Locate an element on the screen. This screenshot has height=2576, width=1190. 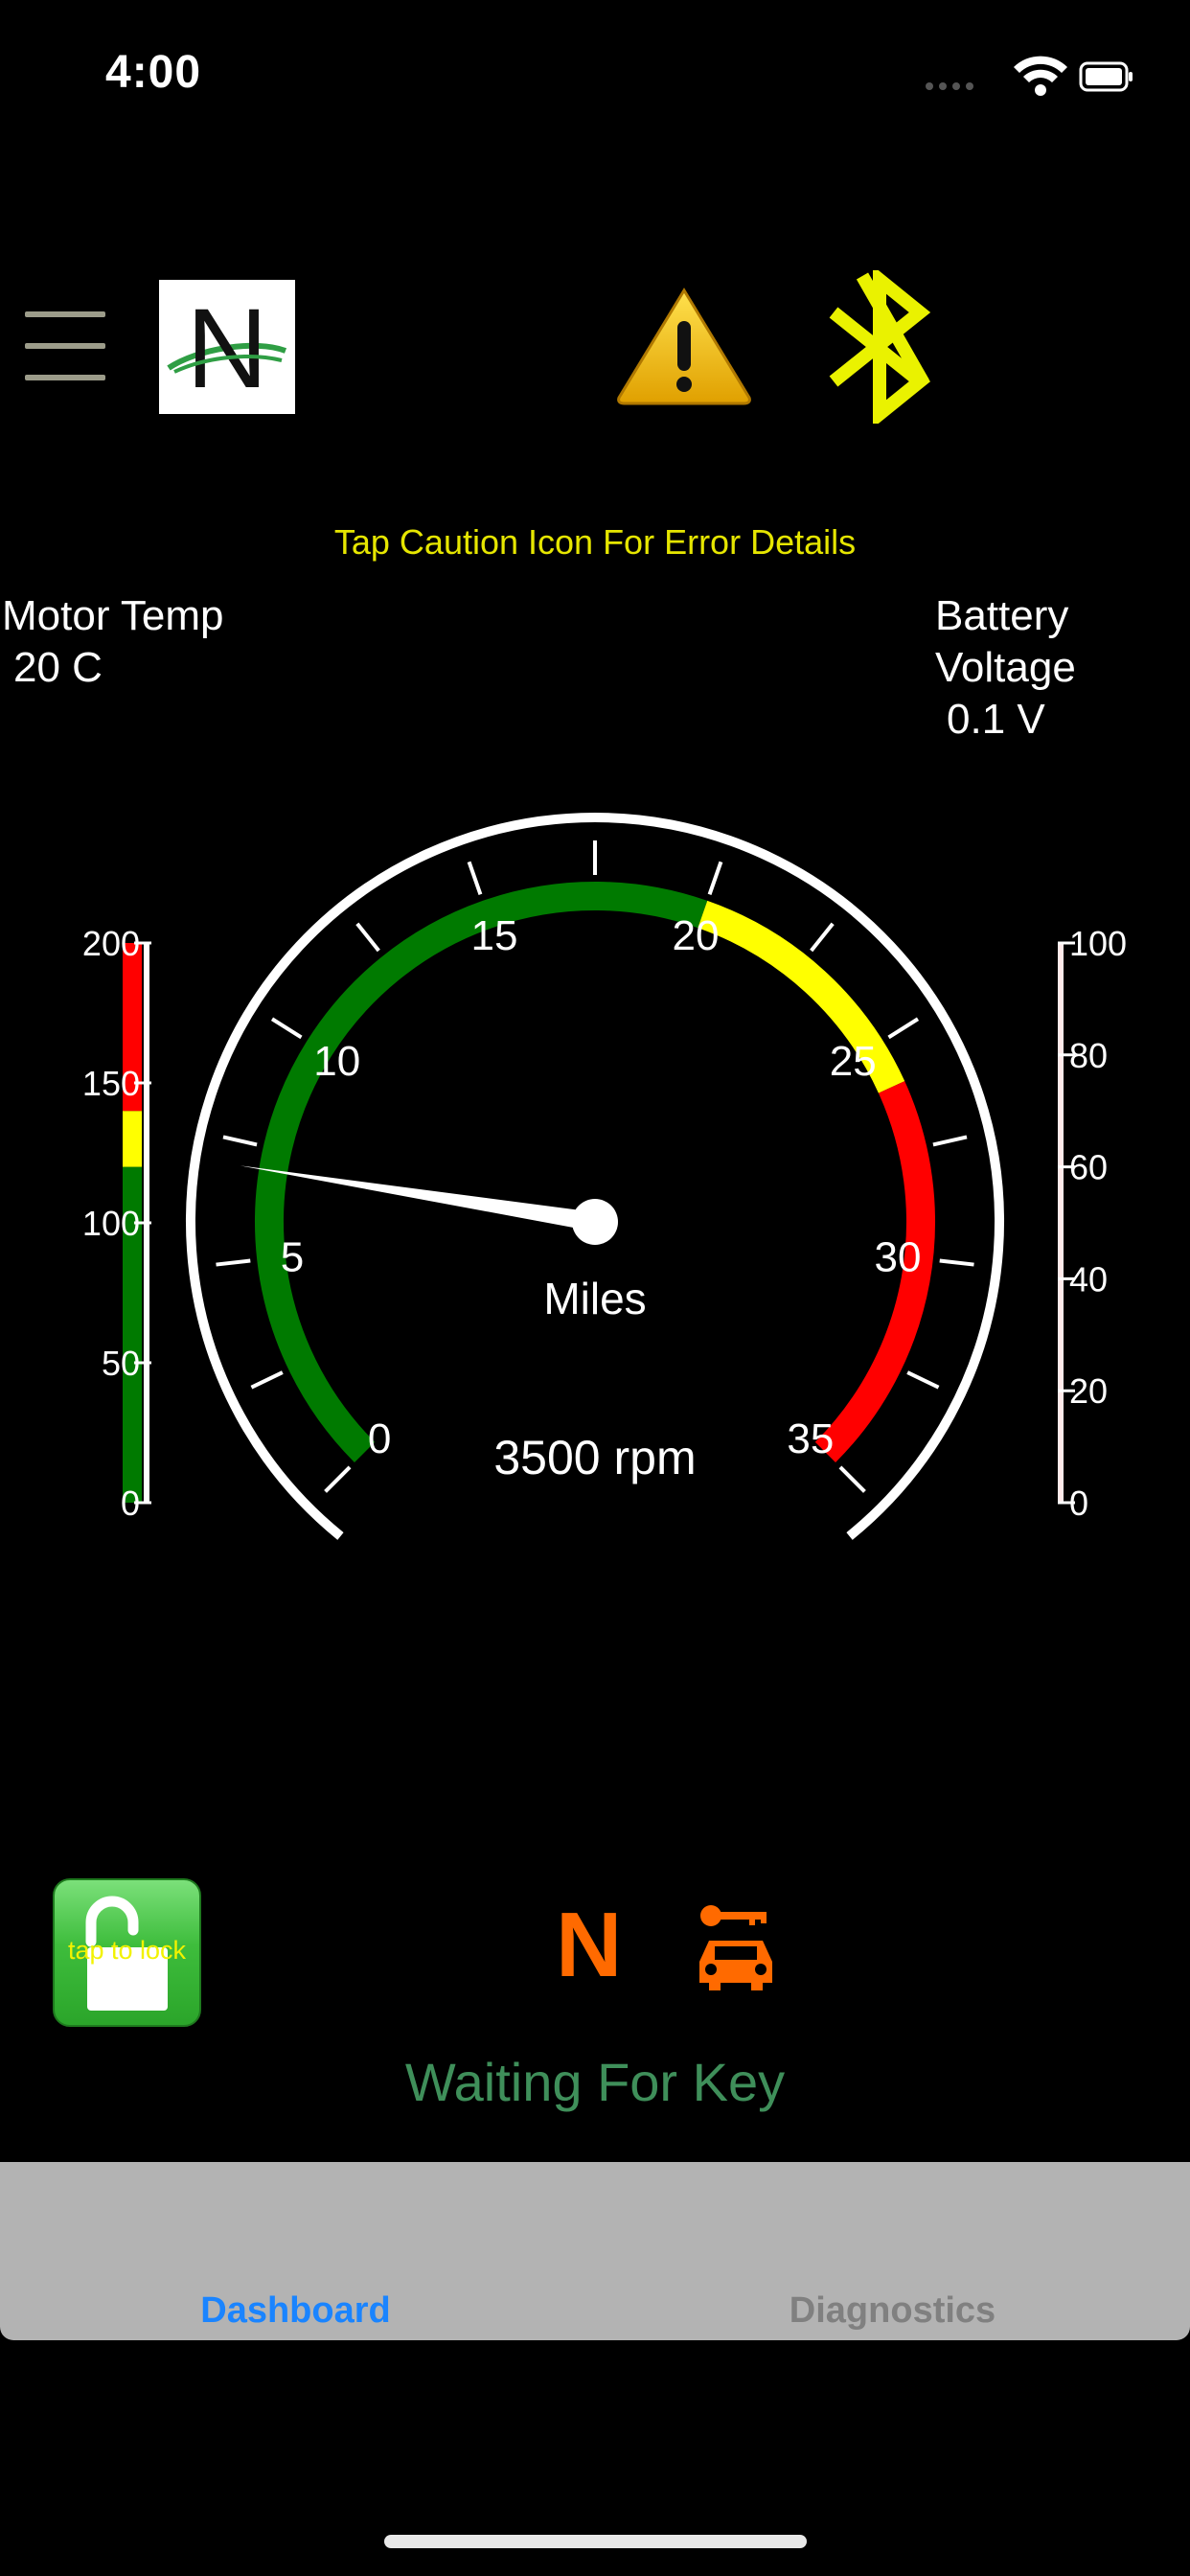
motor-temp-title: Motor Temp is located at coordinates (113, 615).